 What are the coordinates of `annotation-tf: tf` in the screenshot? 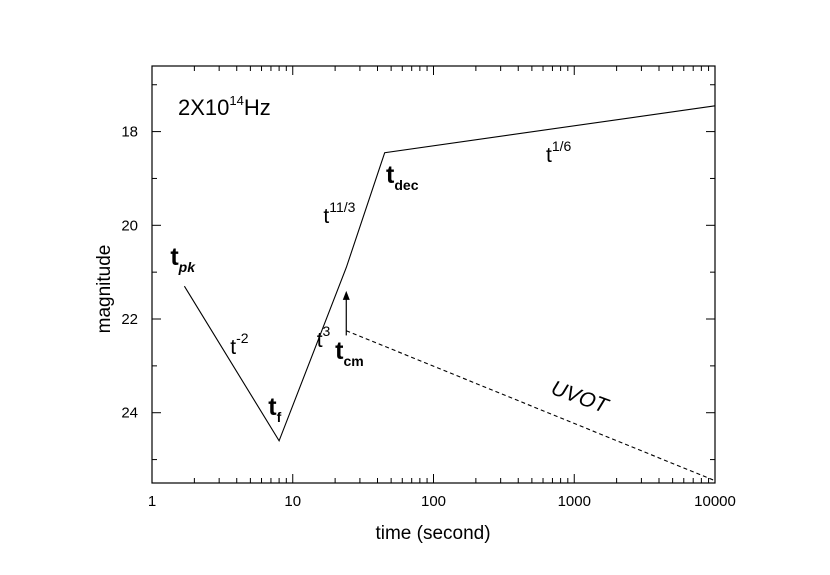 It's located at (274, 409).